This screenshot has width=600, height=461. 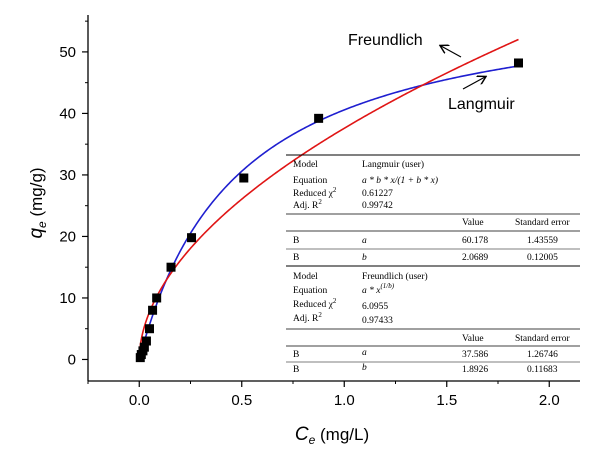 What do you see at coordinates (475, 370) in the screenshot?
I see `freundlich-row-b-value: 1.8926` at bounding box center [475, 370].